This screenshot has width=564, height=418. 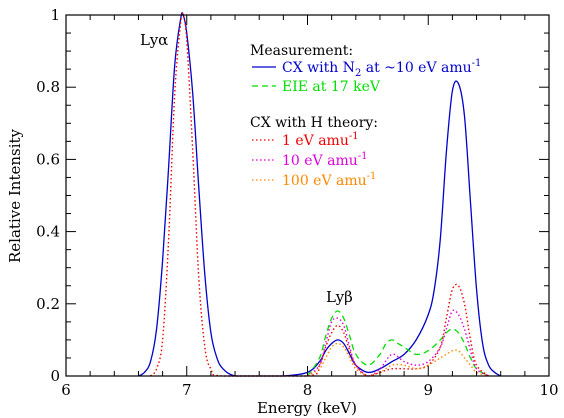 I want to click on x-tick-label: 7, so click(x=187, y=390).